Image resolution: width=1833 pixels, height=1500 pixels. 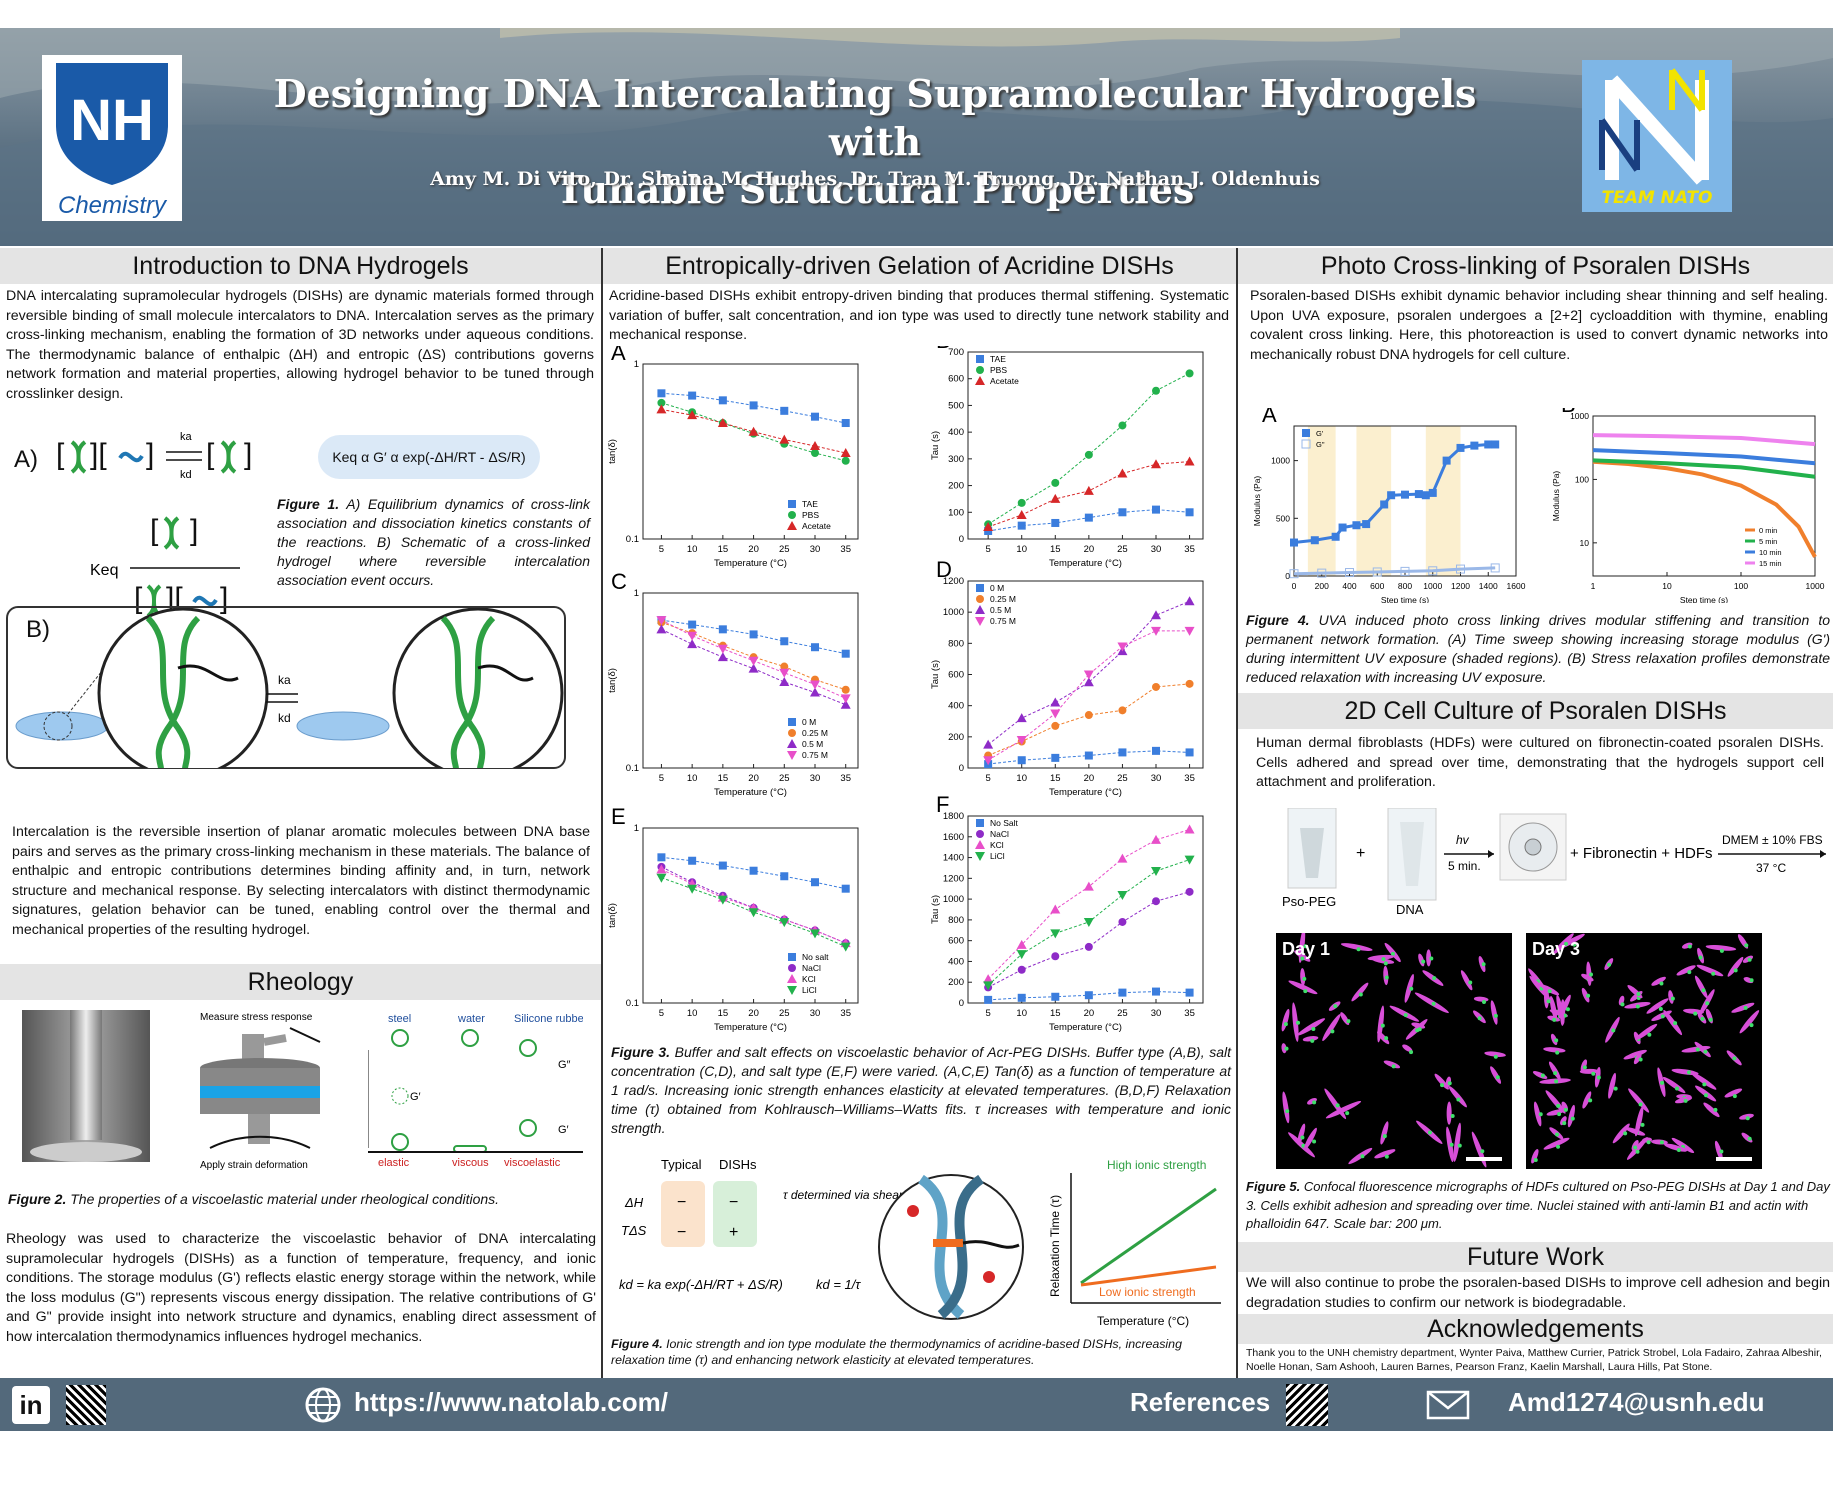 I want to click on y-axis-label: Tau (s), so click(x=935, y=909).